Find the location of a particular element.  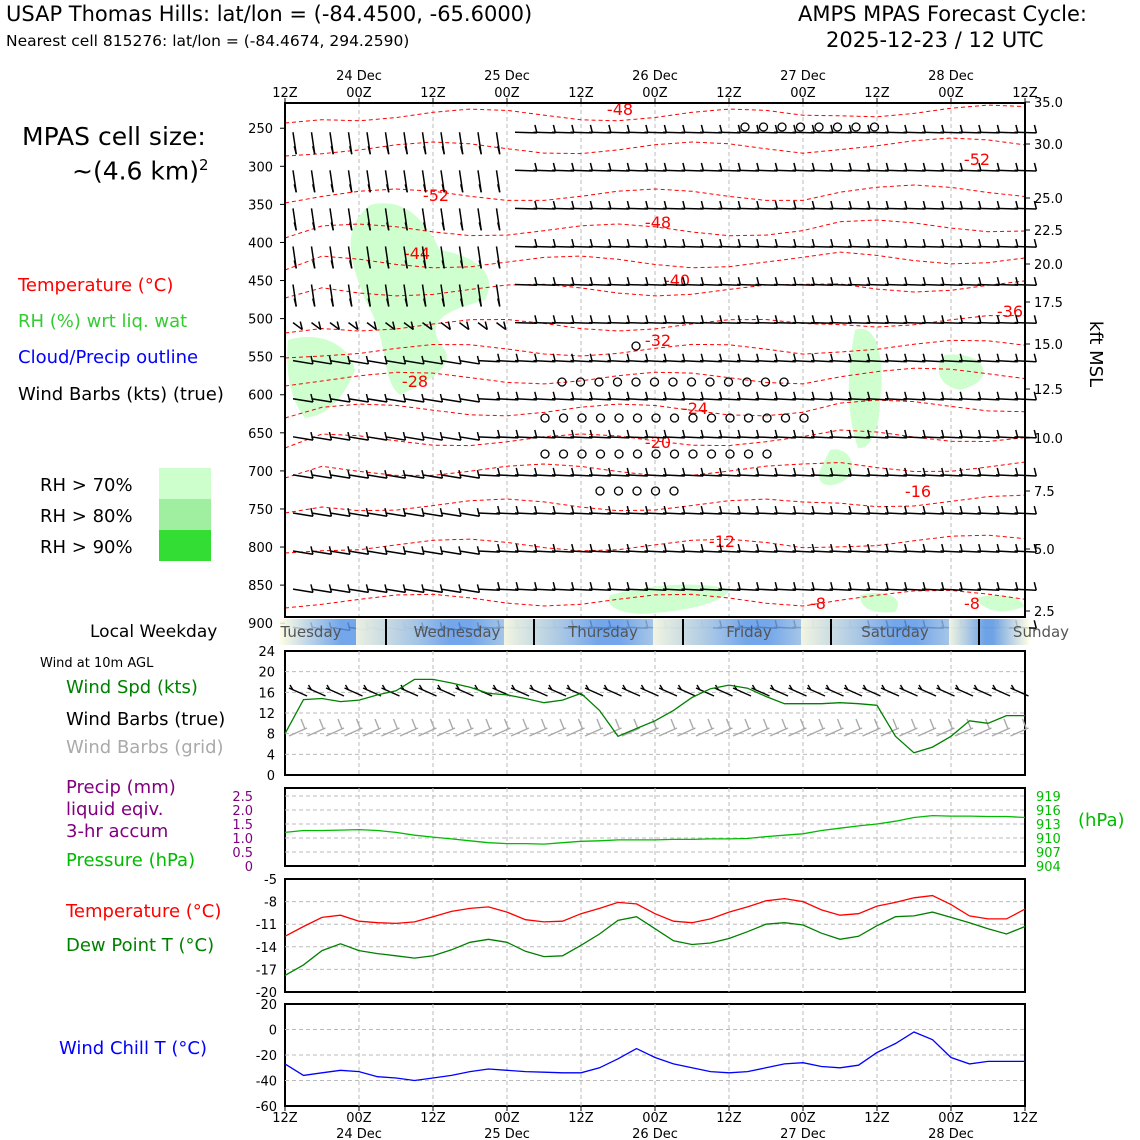

temperature-tick-label: -14 is located at coordinates (266, 948).